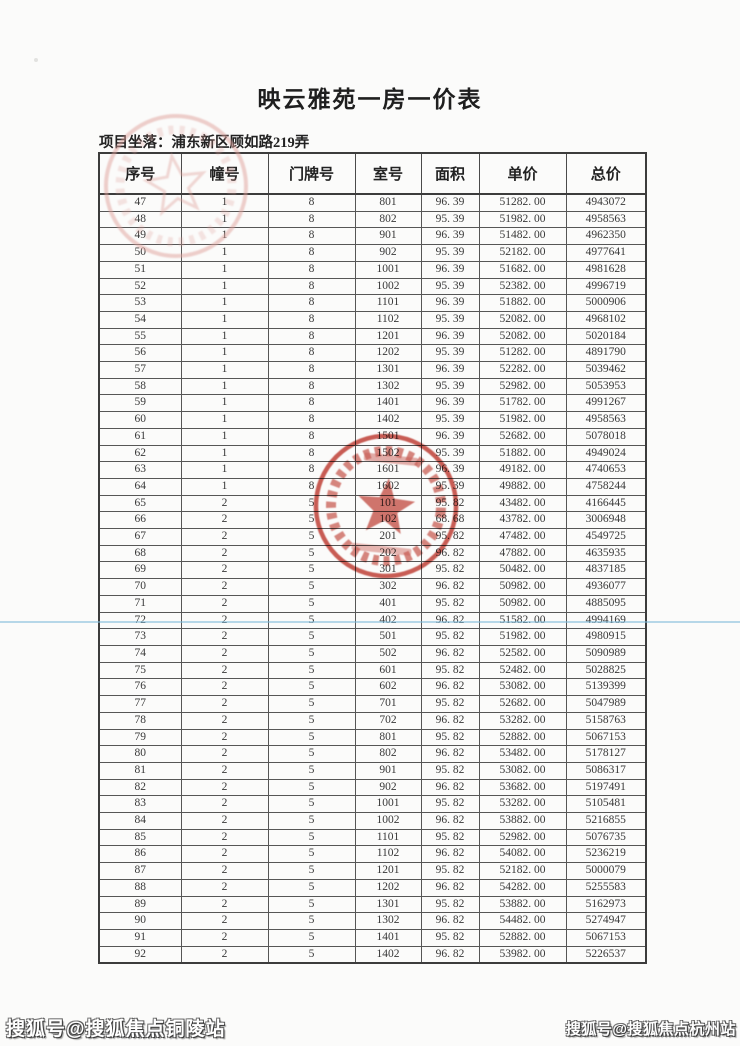 The image size is (740, 1046). Describe the element at coordinates (522, 503) in the screenshot. I see `table-cell: 43482. 00` at that location.